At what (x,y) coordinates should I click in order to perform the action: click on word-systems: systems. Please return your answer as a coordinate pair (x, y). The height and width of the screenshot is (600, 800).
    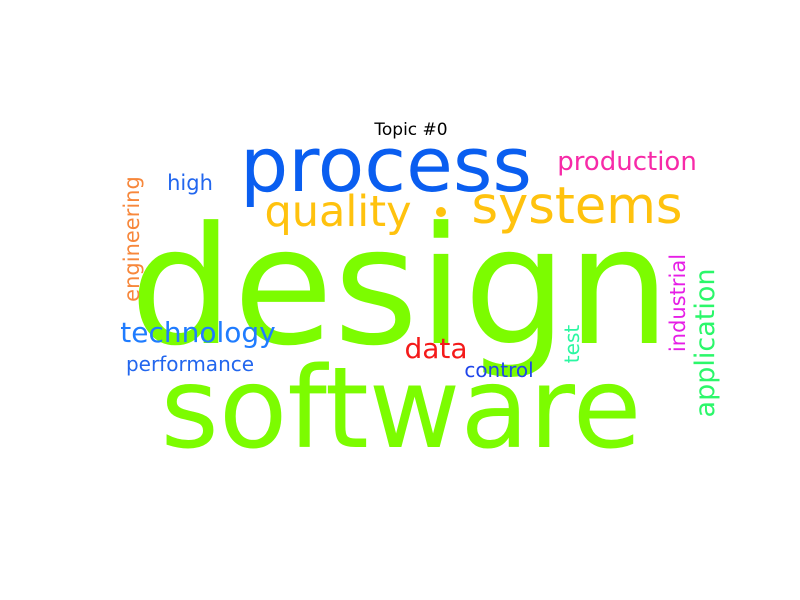
    Looking at the image, I should click on (577, 206).